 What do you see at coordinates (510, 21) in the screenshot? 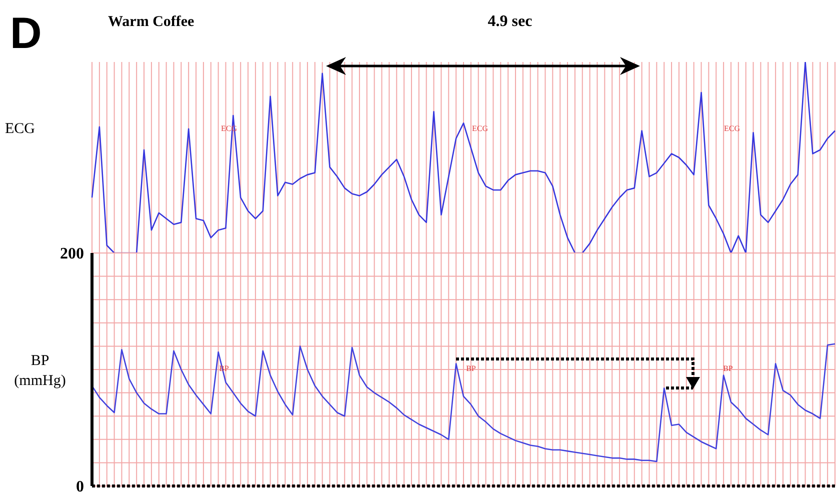
I see `text: 4.9 sec` at bounding box center [510, 21].